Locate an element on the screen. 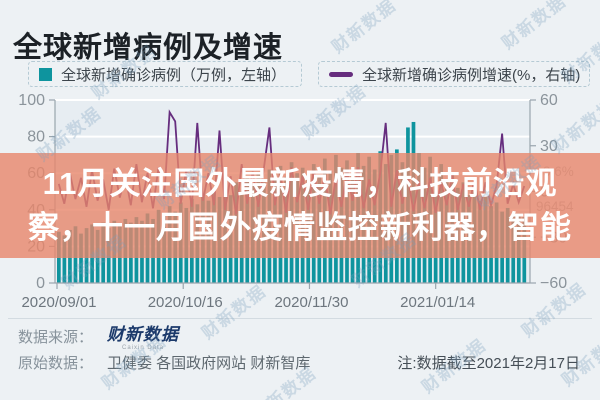 This screenshot has height=400, width=600. headline-line-1: 11月关注国外最新疫情，科技前沿观 is located at coordinates (300, 183).